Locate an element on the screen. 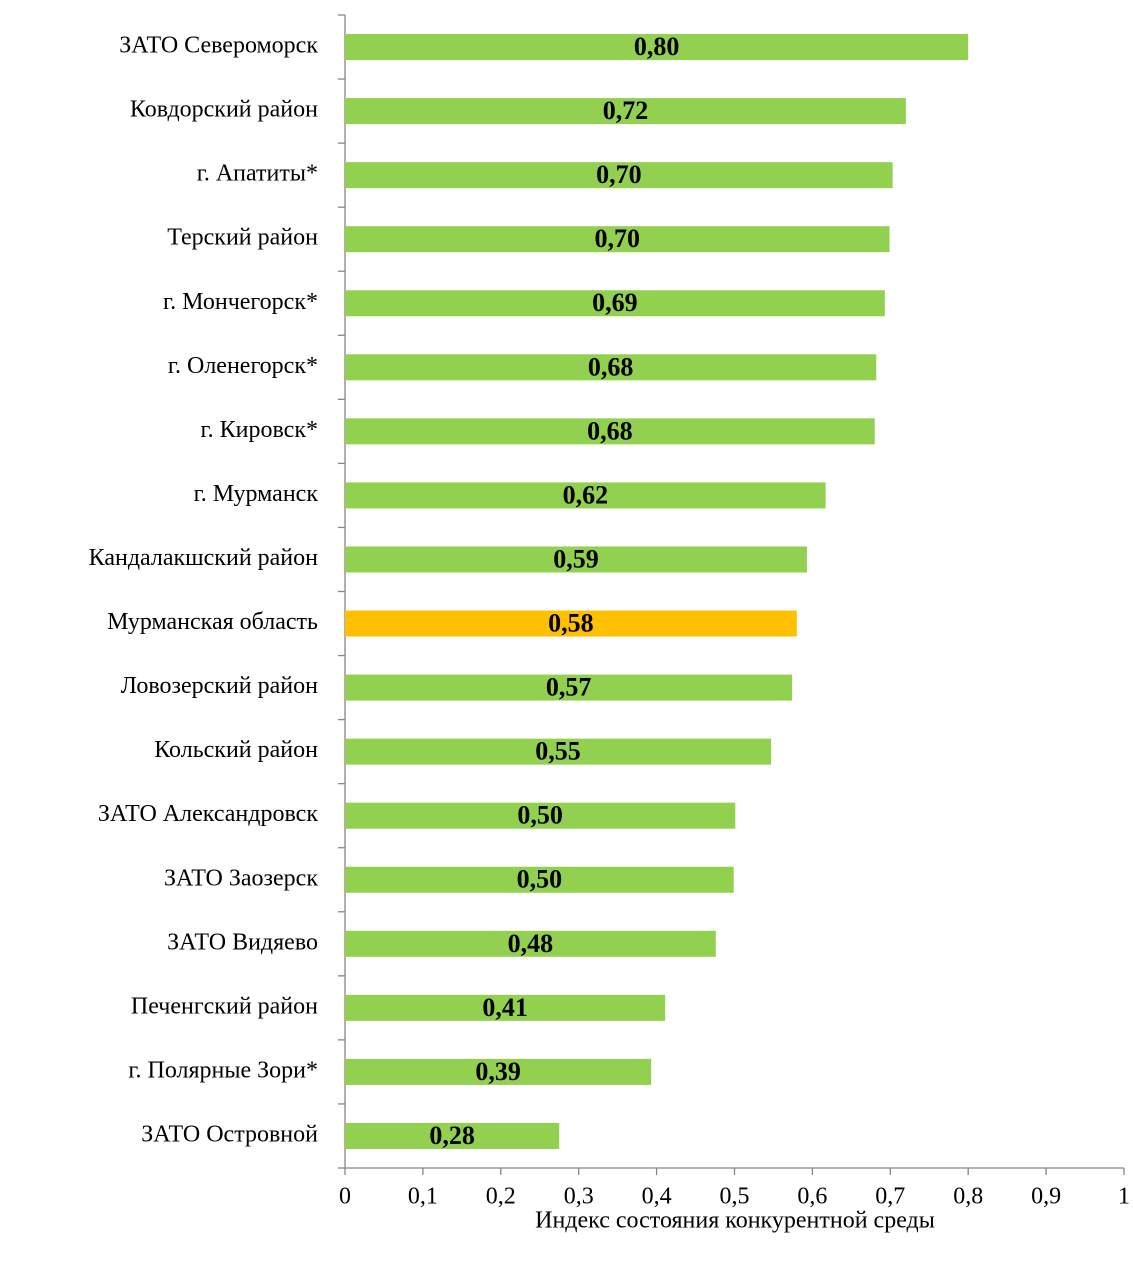 This screenshot has height=1265, width=1133. y-tick-label: Кольский район is located at coordinates (236, 750).